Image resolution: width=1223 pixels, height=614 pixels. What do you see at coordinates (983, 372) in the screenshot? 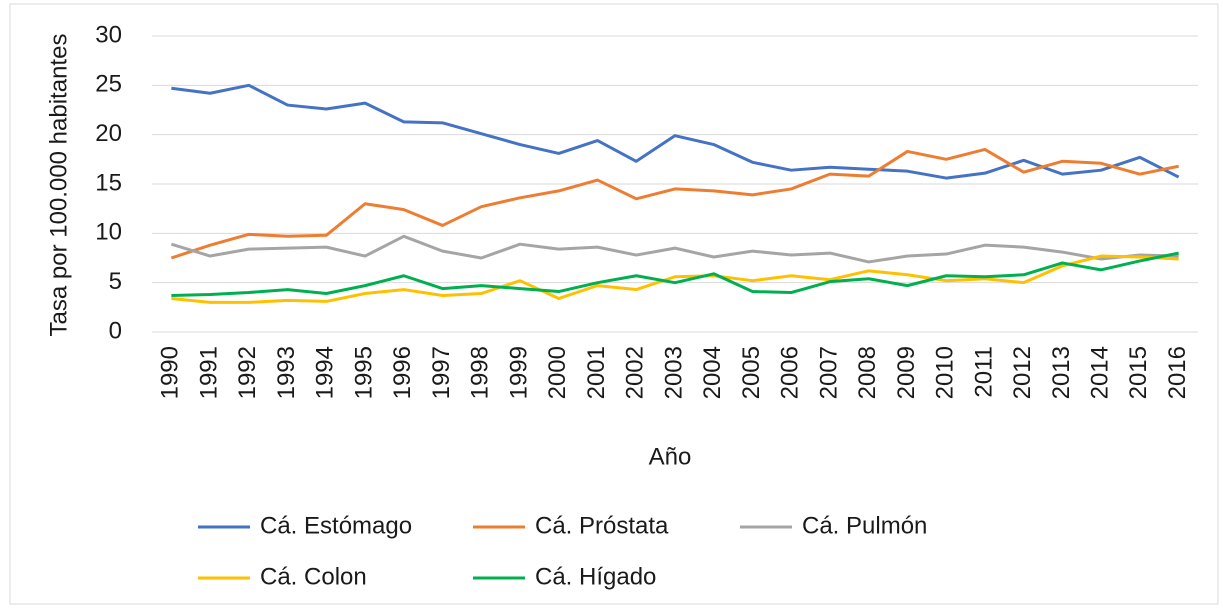
I see `x-tick-label: 2011` at bounding box center [983, 372].